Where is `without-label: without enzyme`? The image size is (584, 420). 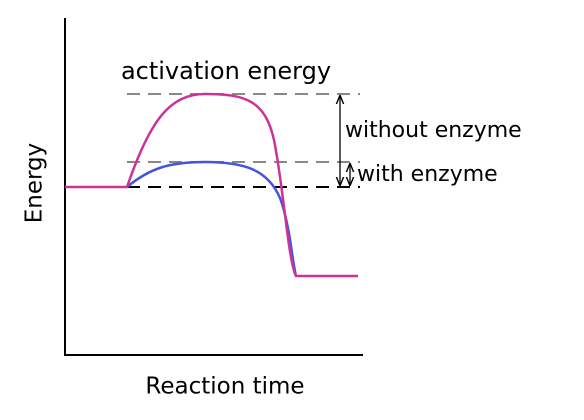 without-label: without enzyme is located at coordinates (433, 130).